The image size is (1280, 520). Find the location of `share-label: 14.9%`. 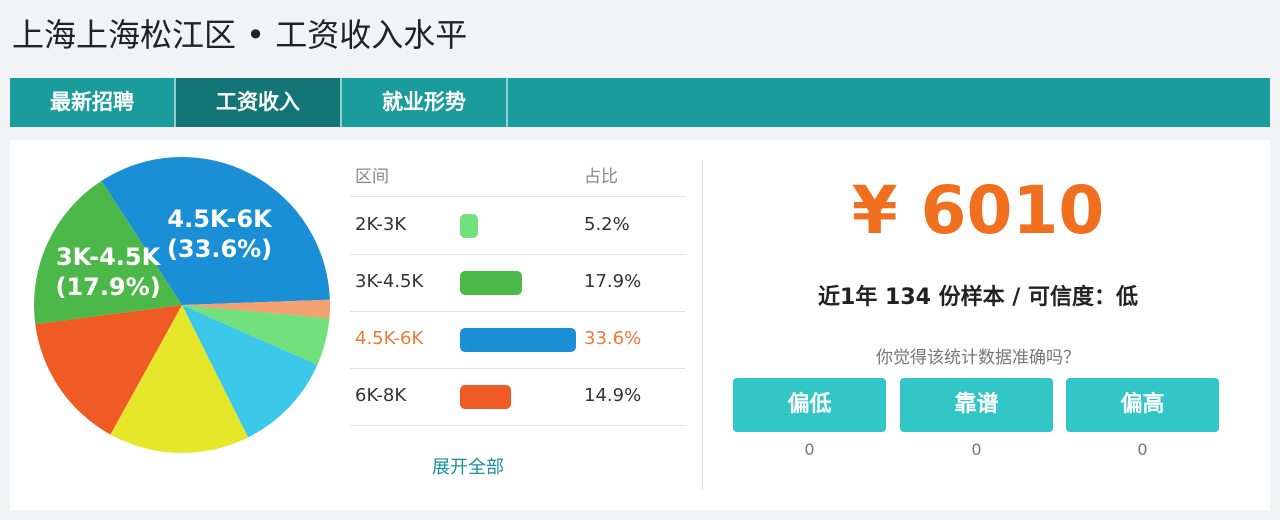

share-label: 14.9% is located at coordinates (613, 395).